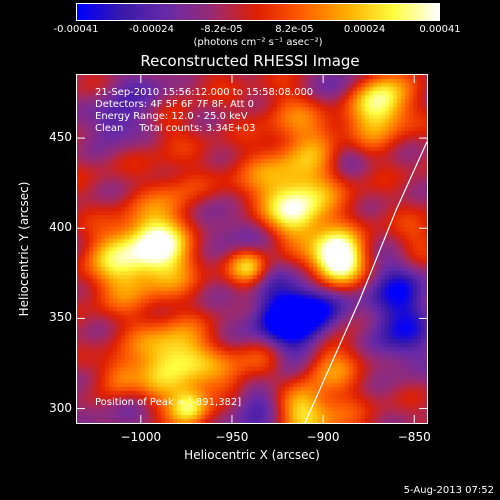  I want to click on energy-range: Energy Range: 12.0 - 25.0 keV, so click(171, 116).